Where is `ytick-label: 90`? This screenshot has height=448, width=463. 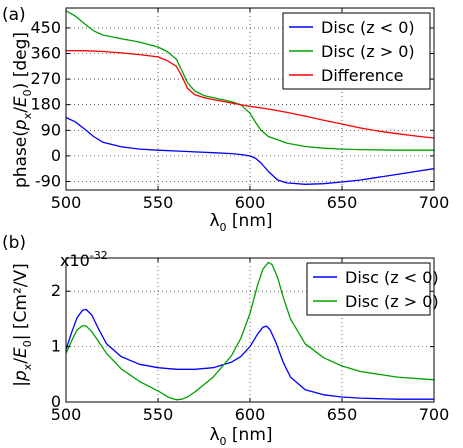
ytick-label: 90 is located at coordinates (51, 129).